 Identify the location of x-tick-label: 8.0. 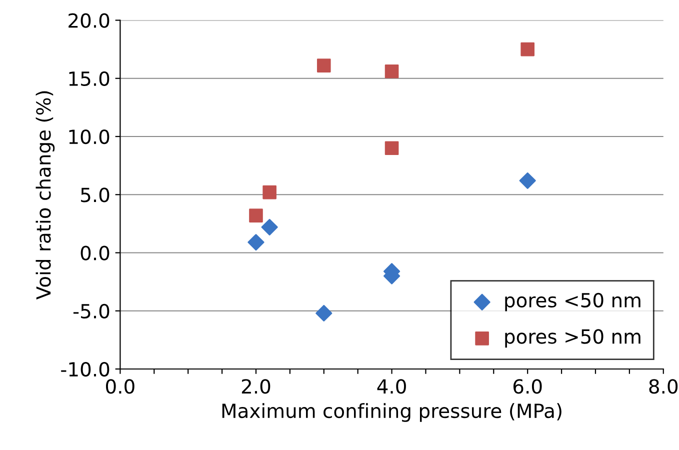
(663, 386).